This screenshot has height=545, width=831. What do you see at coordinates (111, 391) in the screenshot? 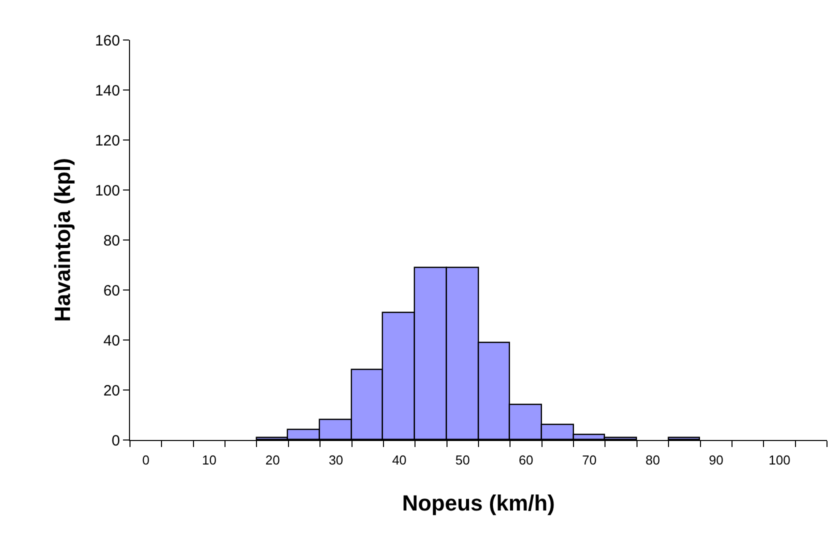
I see `y-tick-label: 20` at bounding box center [111, 391].